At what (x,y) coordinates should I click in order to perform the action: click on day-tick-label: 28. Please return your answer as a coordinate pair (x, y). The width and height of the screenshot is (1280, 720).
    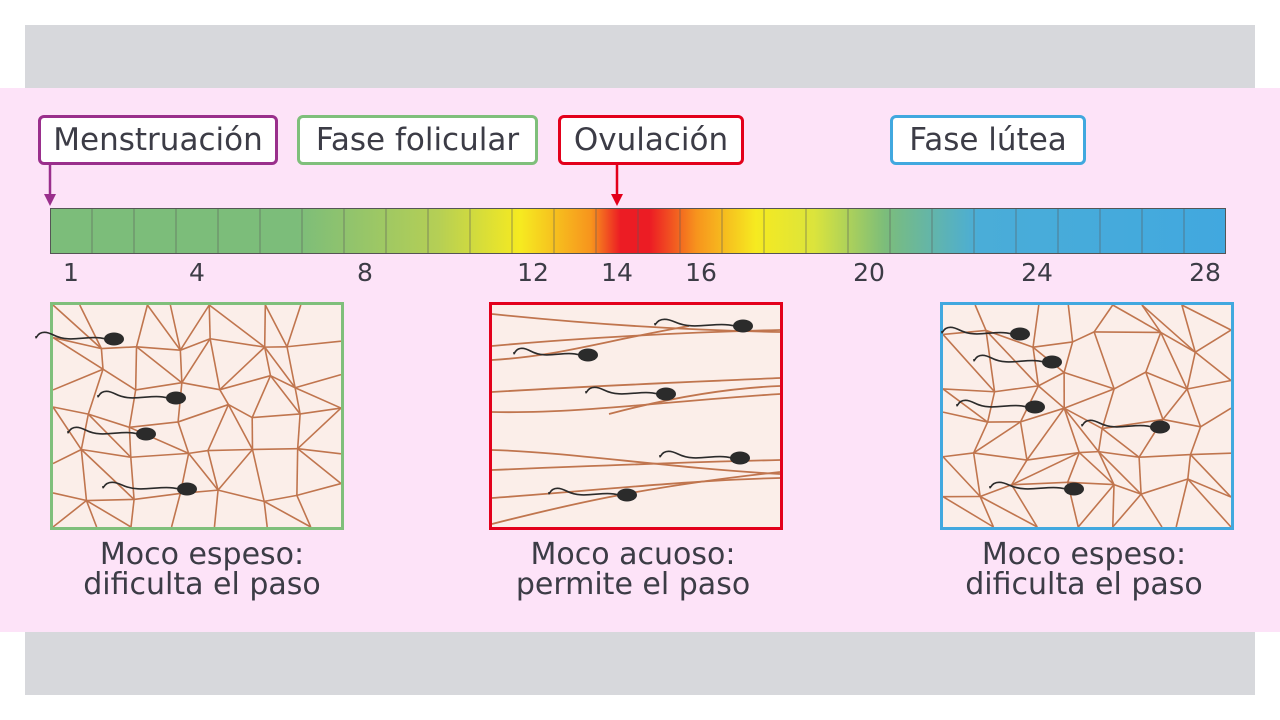
    Looking at the image, I should click on (1205, 272).